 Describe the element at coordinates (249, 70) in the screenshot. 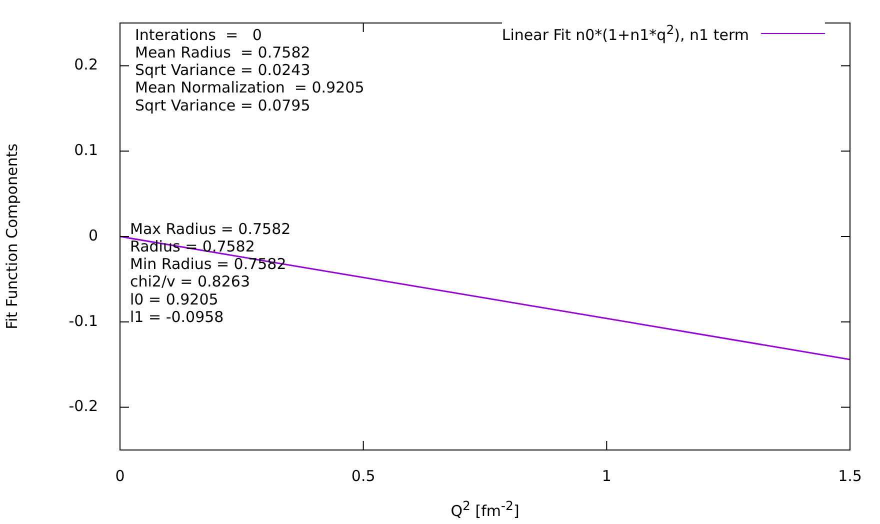

I see `annotation: Interations = 0 Mean Radius = 0.7582 Sqrt Variance = 0.0243 Mean Normalization = 0.9205 Sqrt Variance = 0.0795` at that location.